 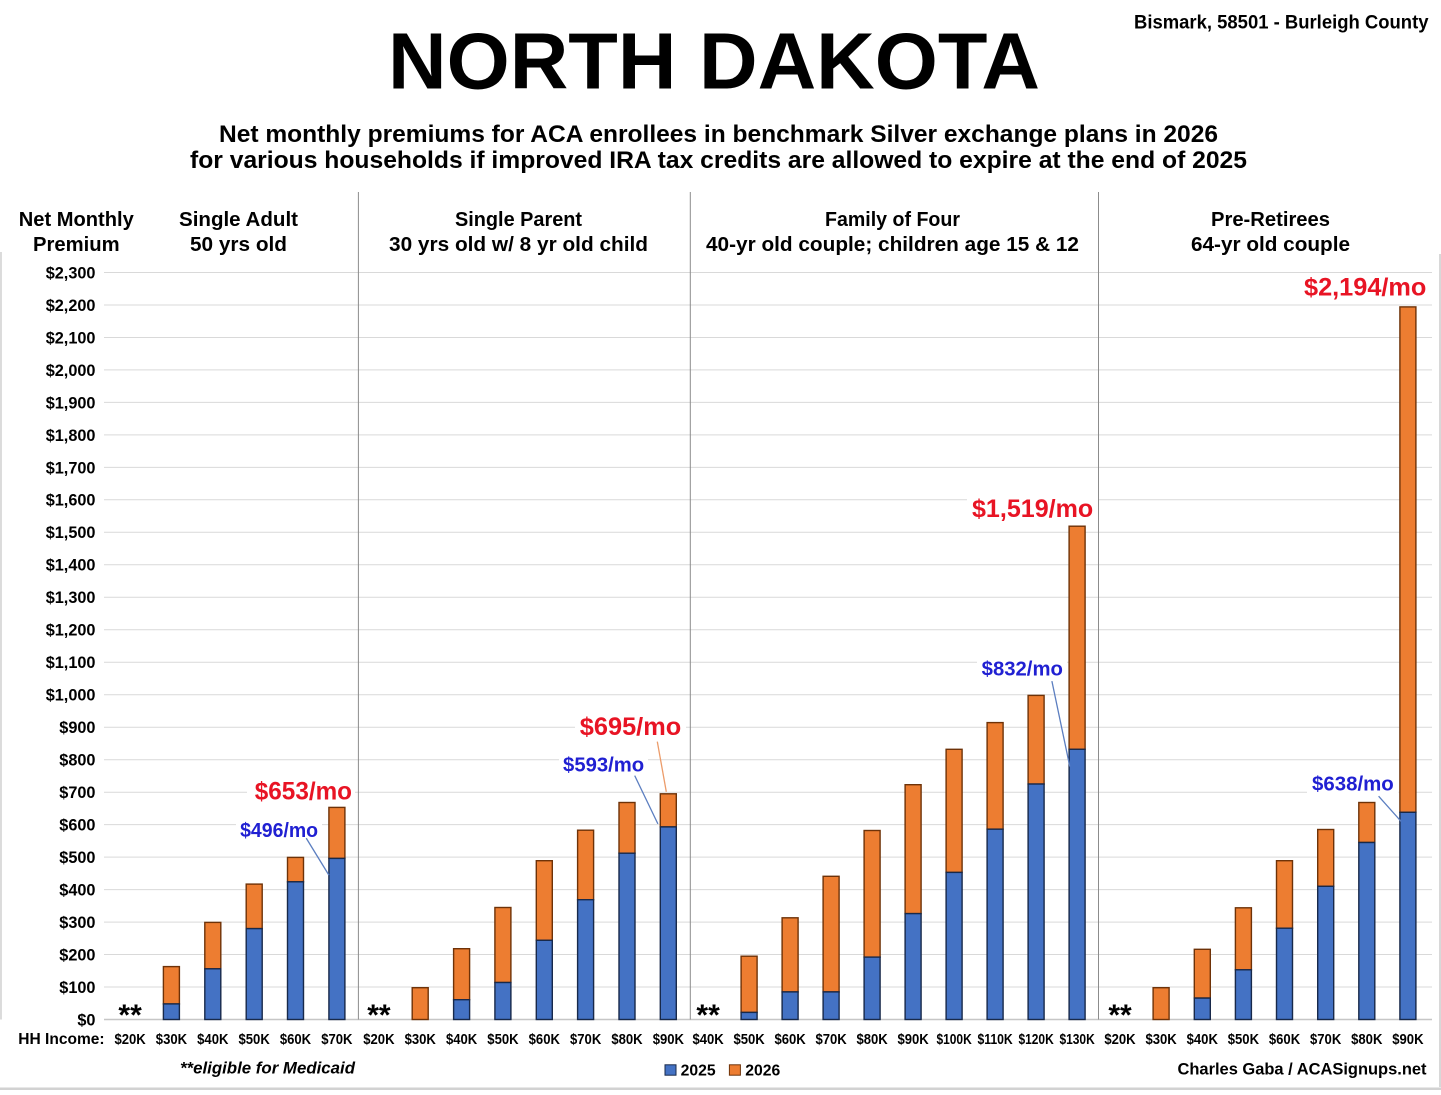 What do you see at coordinates (1077, 1040) in the screenshot?
I see `svg-text: $130K` at bounding box center [1077, 1040].